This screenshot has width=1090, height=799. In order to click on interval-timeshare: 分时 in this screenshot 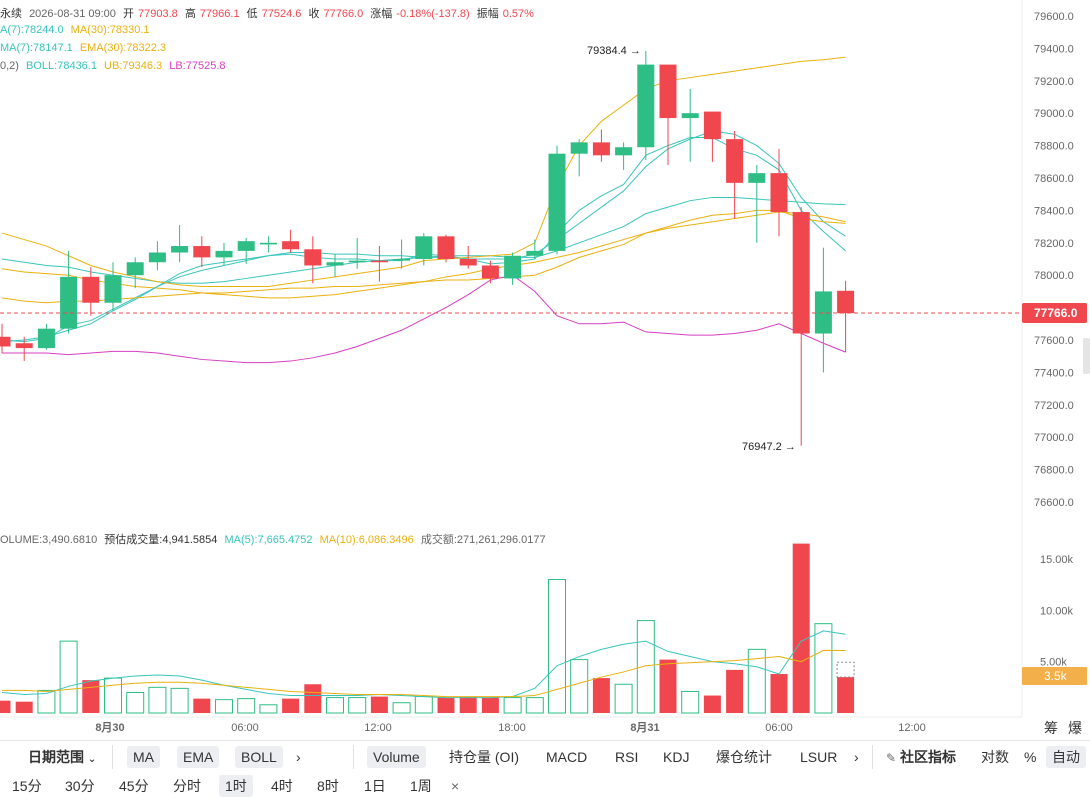, I will do `click(187, 786)`.